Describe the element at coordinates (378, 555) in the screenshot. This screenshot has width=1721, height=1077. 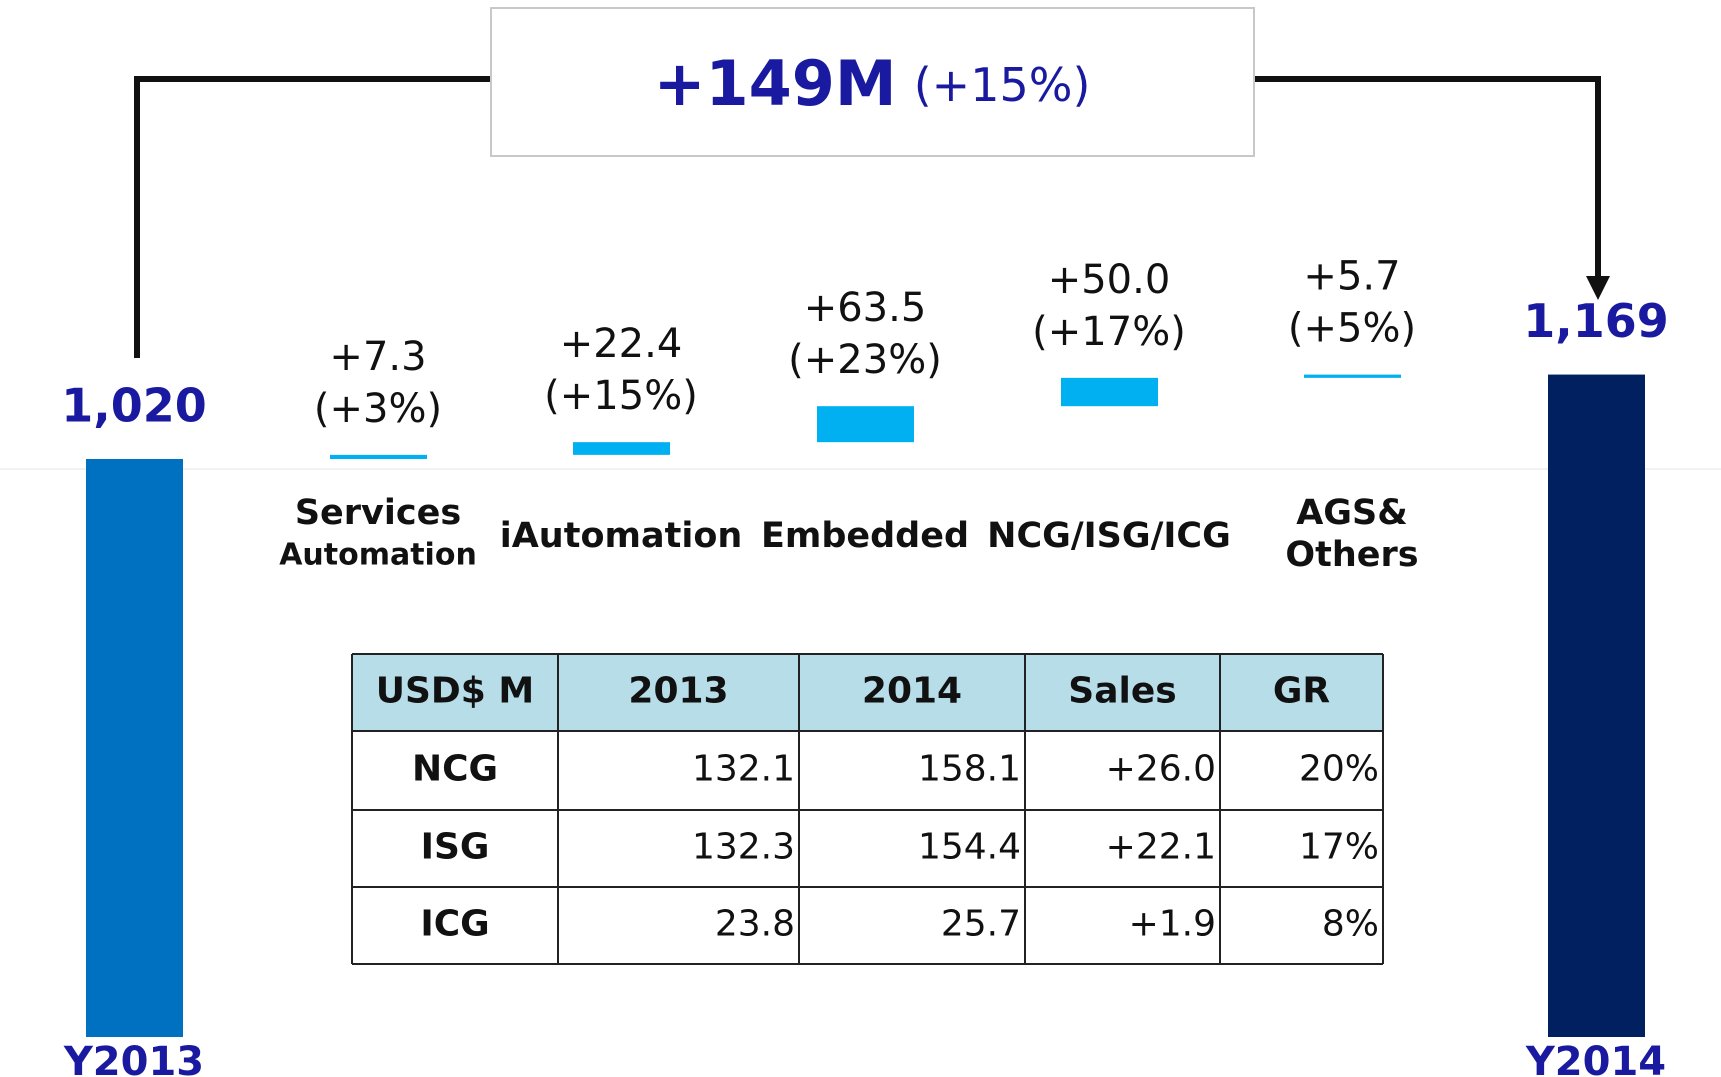
I see `category-label: Automation` at that location.